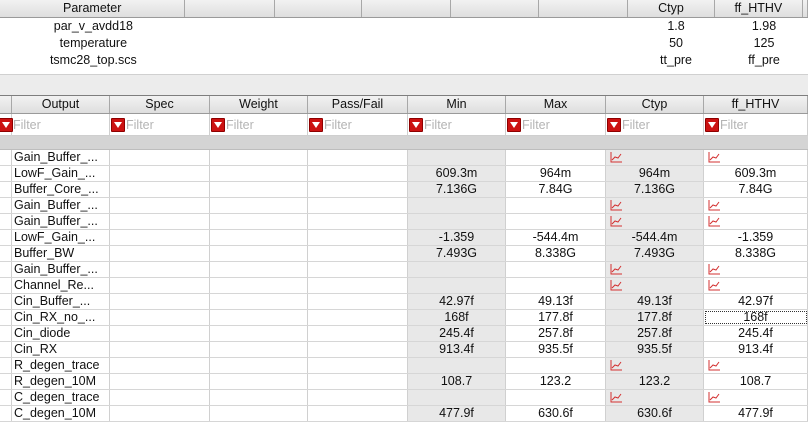 Image resolution: width=808 pixels, height=447 pixels. What do you see at coordinates (259, 104) in the screenshot?
I see `weight-column-header: Weight` at bounding box center [259, 104].